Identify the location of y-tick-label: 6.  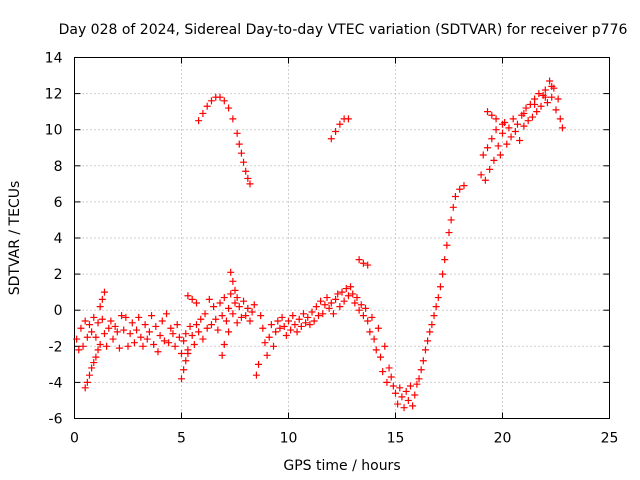
(58, 203).